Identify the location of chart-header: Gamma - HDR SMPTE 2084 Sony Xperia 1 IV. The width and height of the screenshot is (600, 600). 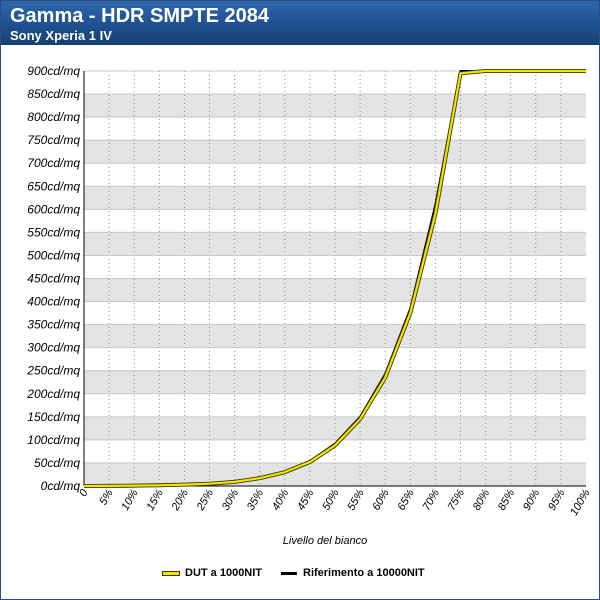
(300, 23).